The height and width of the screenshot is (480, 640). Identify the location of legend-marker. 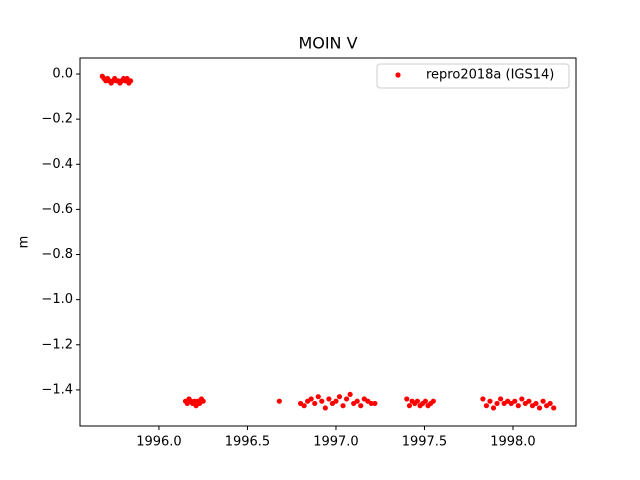
(398, 75).